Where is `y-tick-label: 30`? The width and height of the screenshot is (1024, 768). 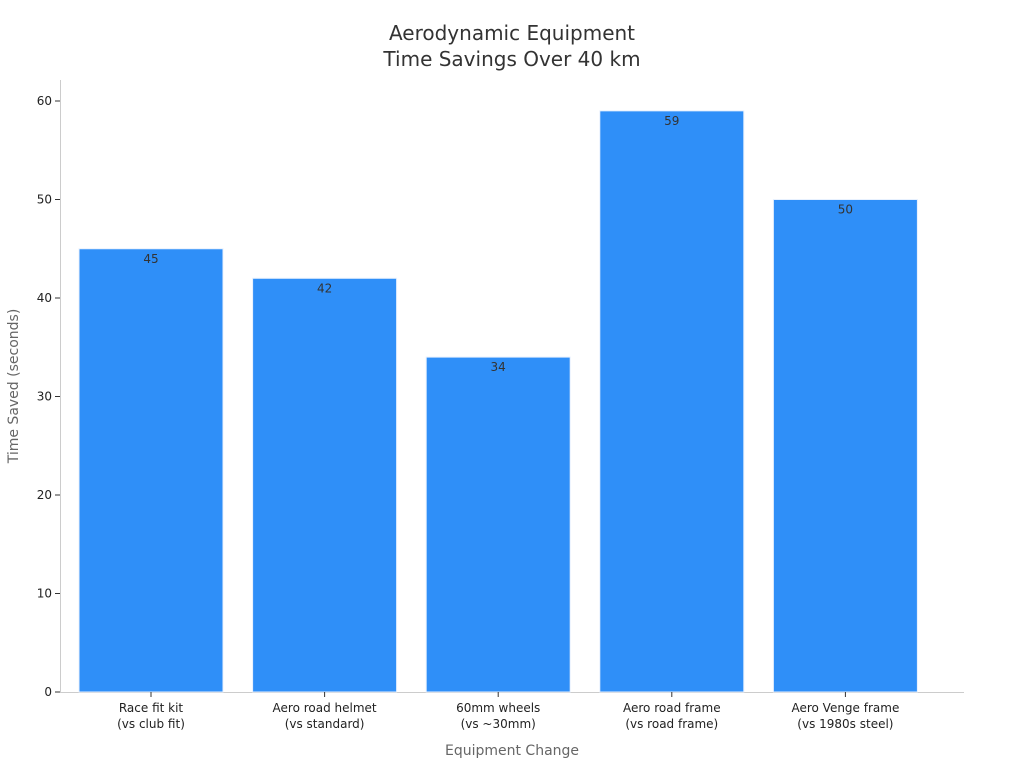 y-tick-label: 30 is located at coordinates (44, 397).